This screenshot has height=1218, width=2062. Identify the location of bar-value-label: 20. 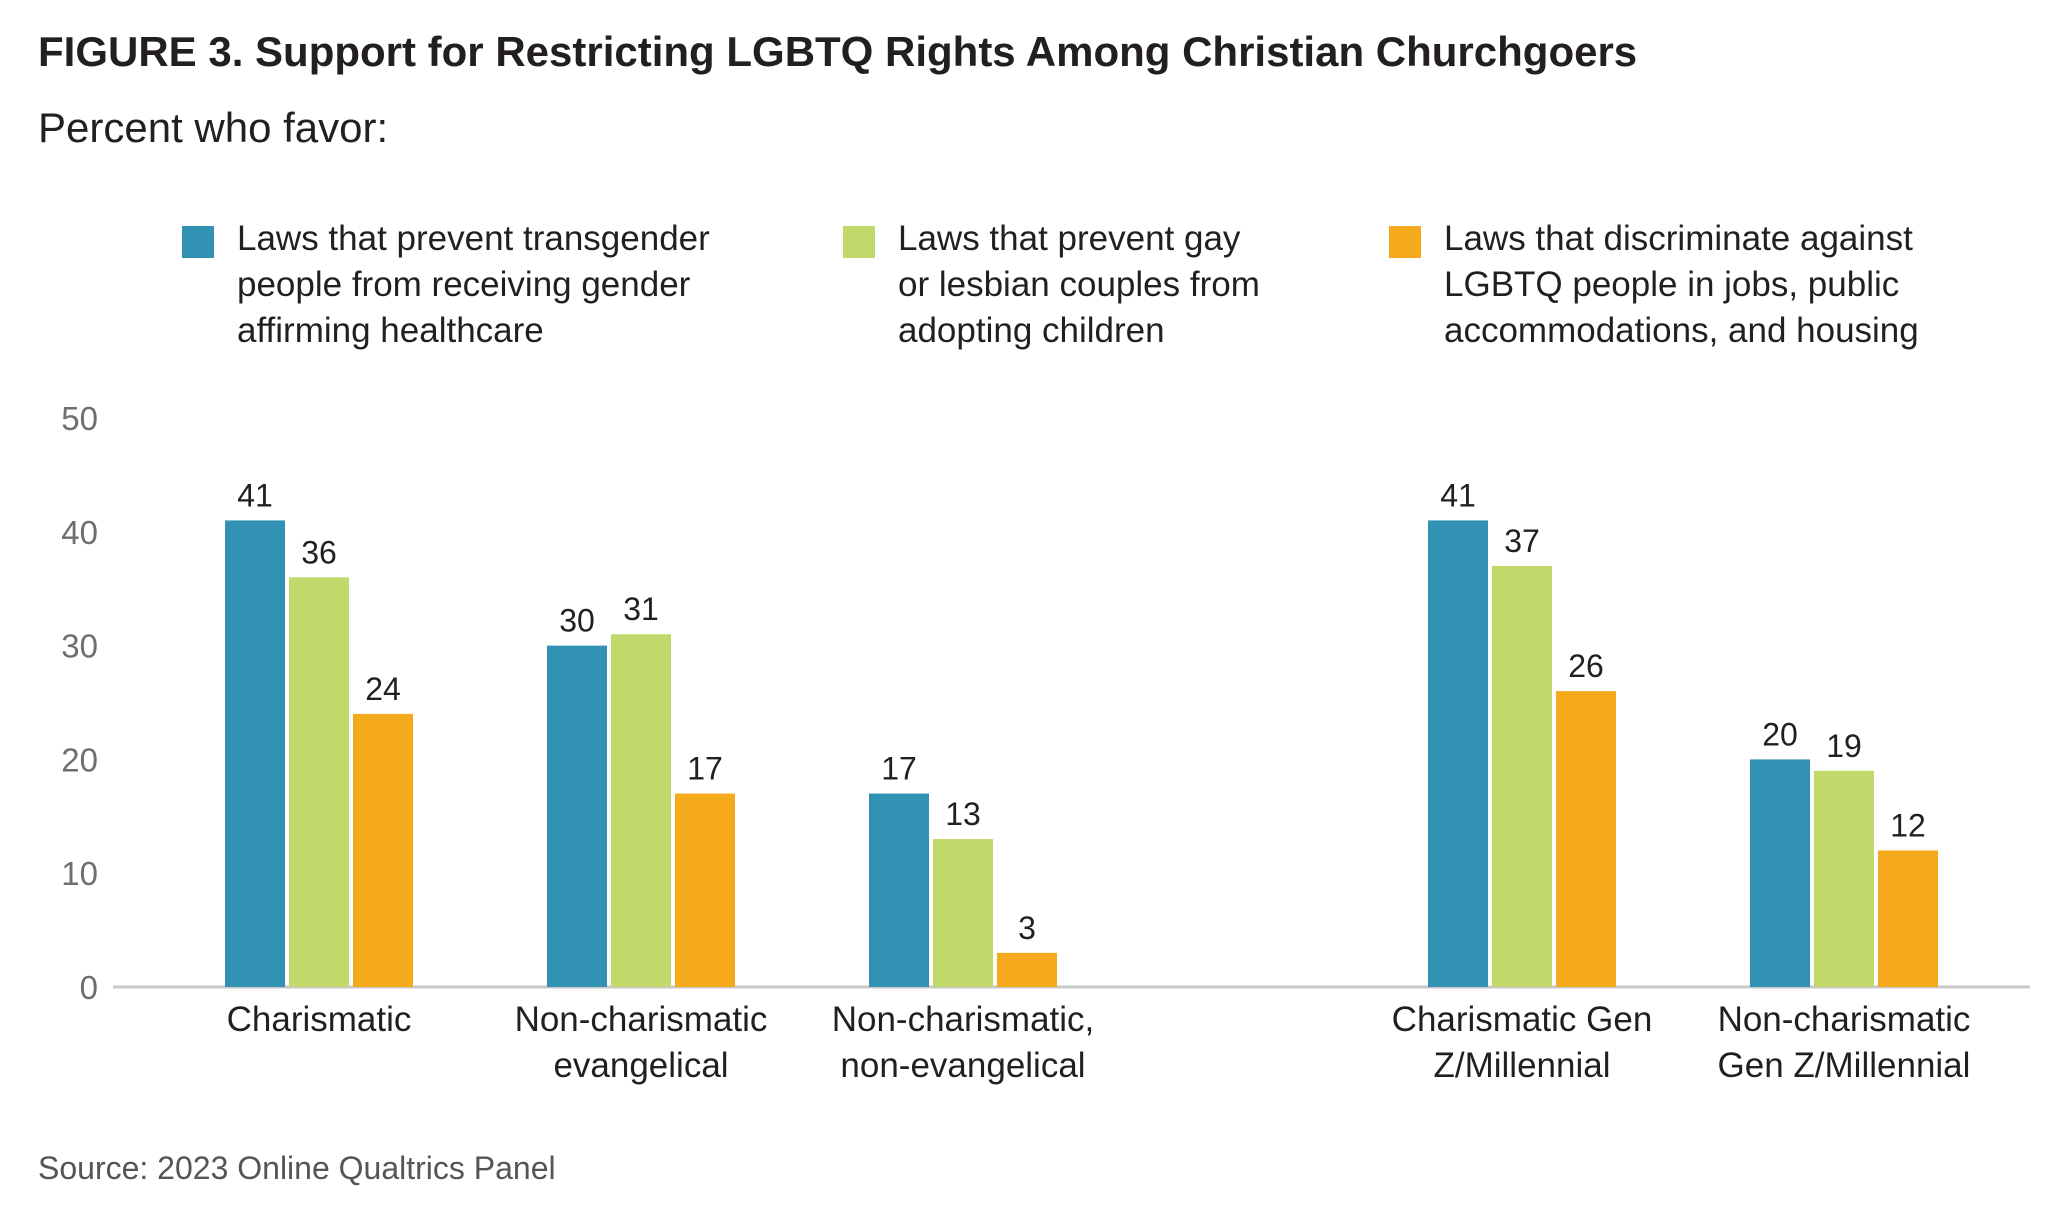
(1780, 734).